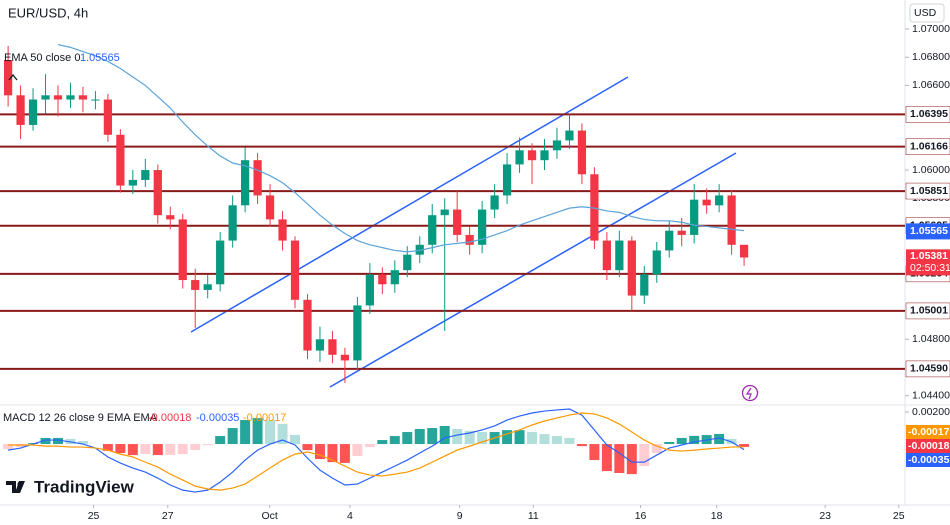 This screenshot has height=525, width=950. I want to click on y-tick-label: 0.00200, so click(931, 412).